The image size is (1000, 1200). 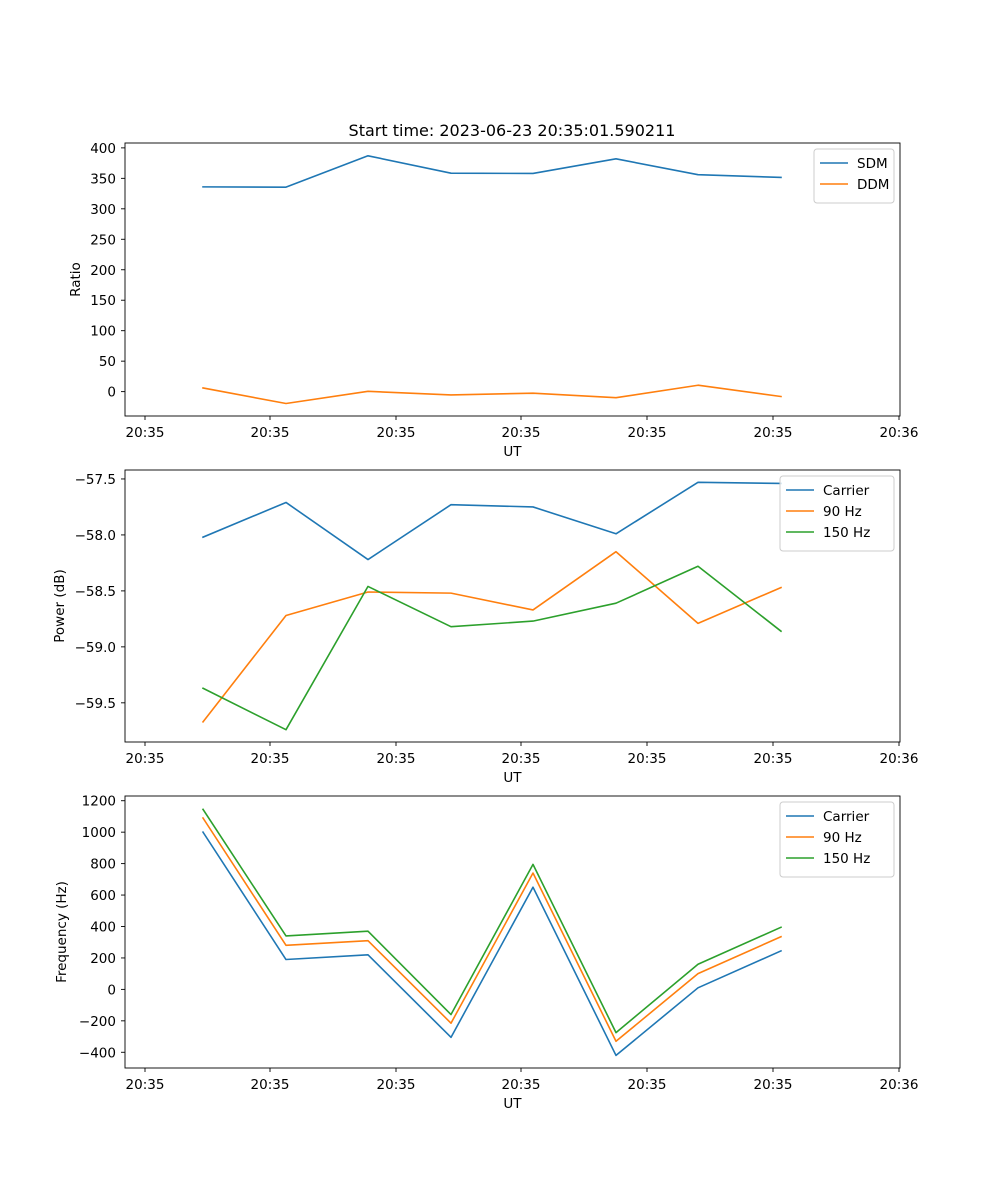 I want to click on y-tick-label: 800, so click(x=103, y=865).